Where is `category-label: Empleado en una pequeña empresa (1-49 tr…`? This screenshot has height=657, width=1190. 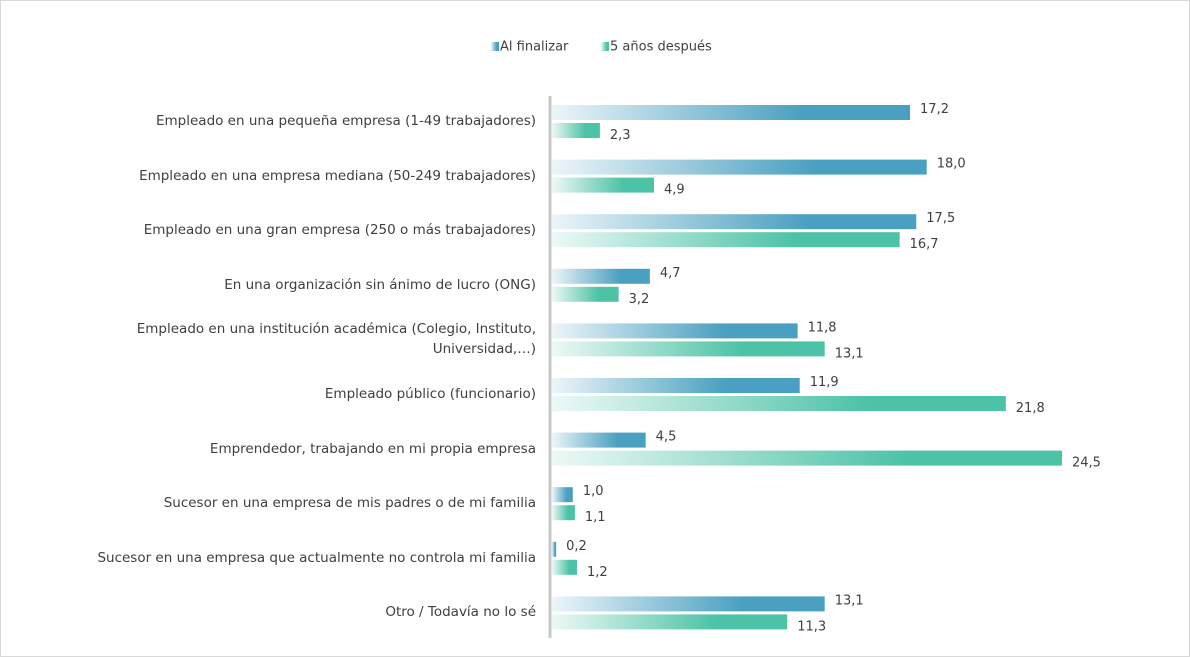 category-label: Empleado en una pequeña empresa (1-49 tr… is located at coordinates (345, 121).